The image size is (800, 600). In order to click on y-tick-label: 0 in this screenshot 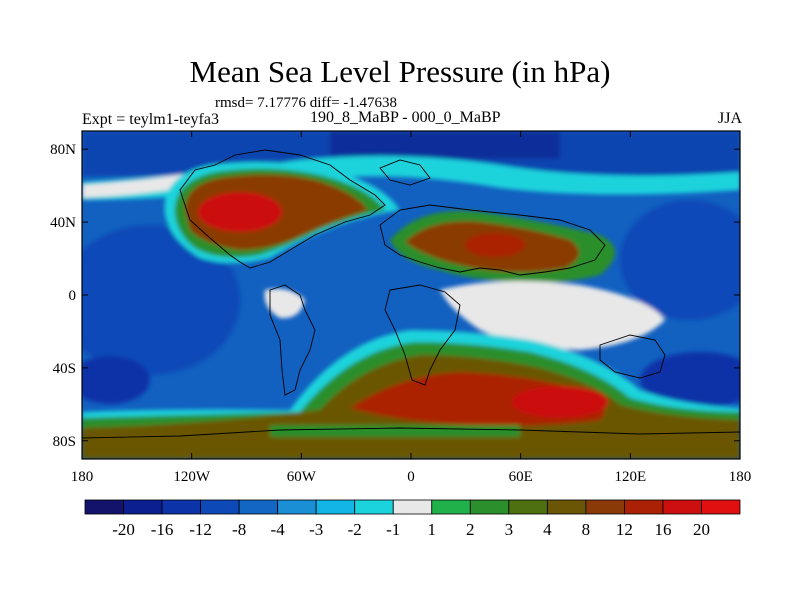, I will do `click(73, 296)`.